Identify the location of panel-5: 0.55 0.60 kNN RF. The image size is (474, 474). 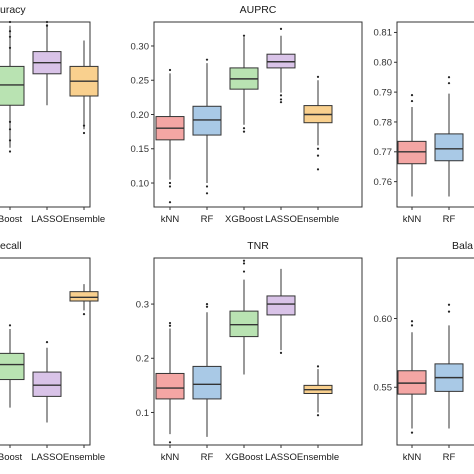
(424, 360).